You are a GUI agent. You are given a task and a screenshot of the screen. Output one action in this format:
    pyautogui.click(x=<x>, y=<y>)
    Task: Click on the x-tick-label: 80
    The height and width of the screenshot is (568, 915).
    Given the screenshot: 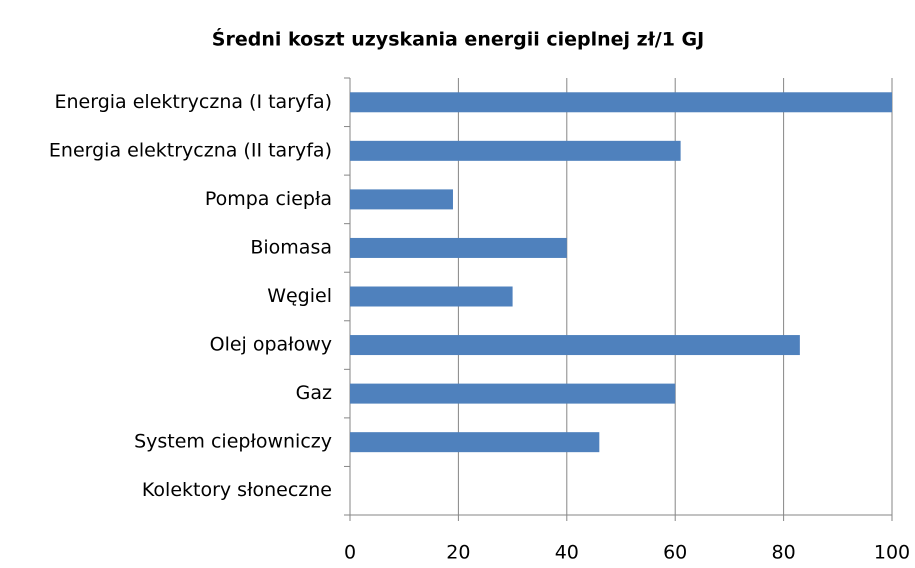 What is the action you would take?
    pyautogui.click(x=784, y=553)
    